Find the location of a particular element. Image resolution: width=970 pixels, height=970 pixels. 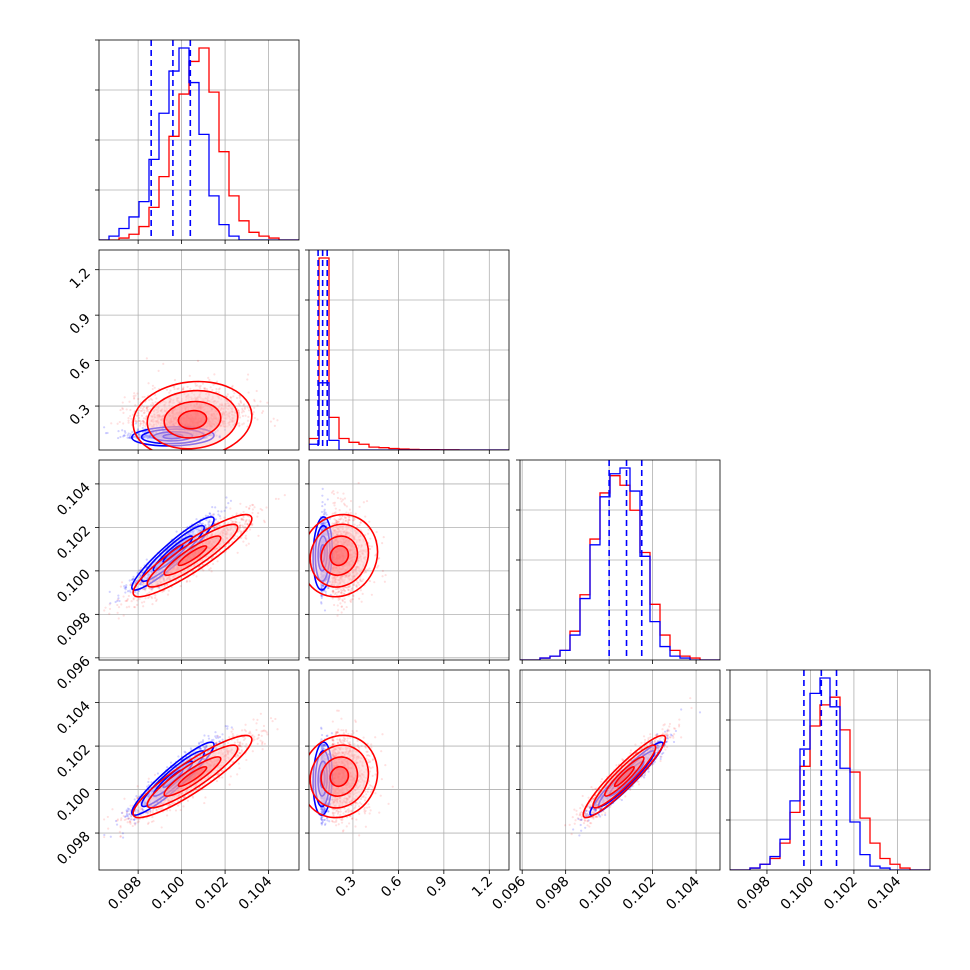

panel-content is located at coordinates (409, 560).